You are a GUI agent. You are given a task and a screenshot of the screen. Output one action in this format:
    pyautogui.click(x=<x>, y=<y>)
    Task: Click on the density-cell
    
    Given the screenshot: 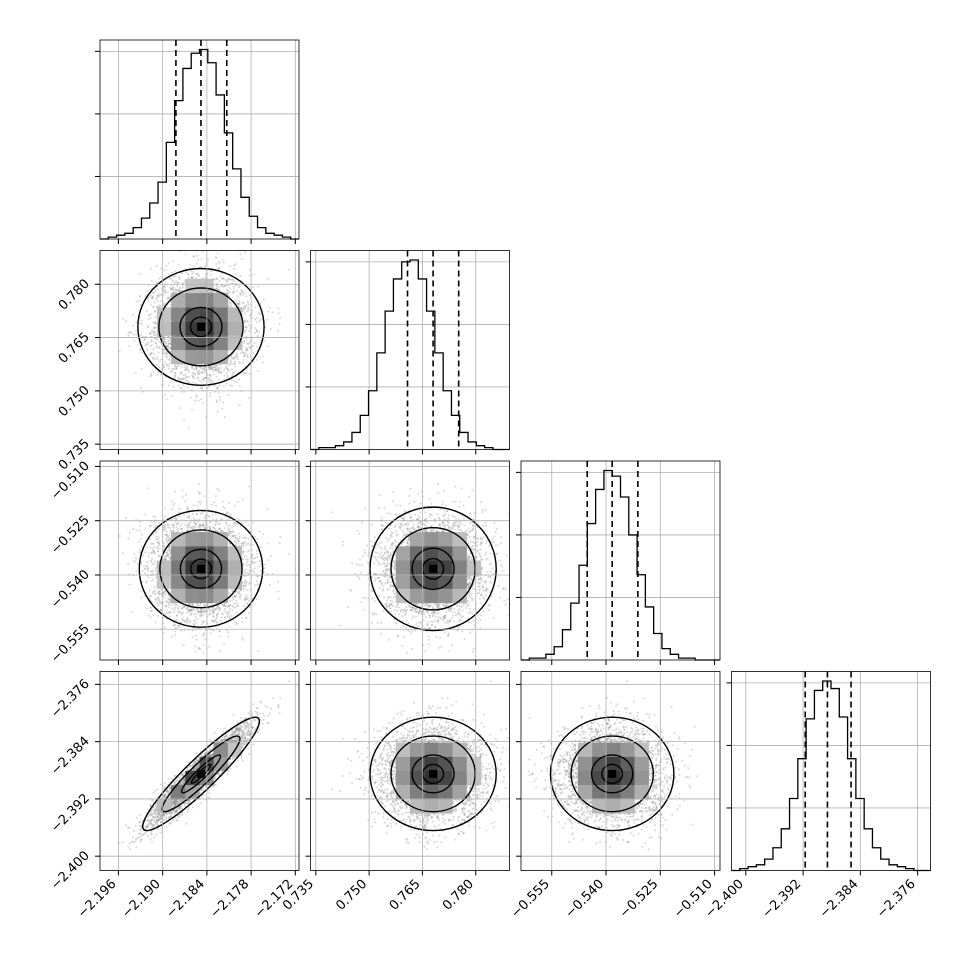 What is the action you would take?
    pyautogui.click(x=178, y=328)
    